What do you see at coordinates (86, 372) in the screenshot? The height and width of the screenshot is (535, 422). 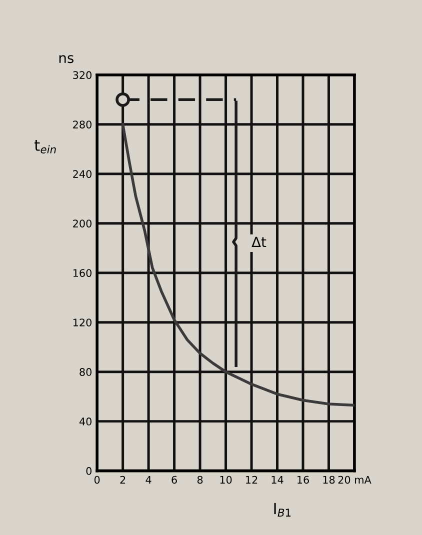 I see `y-tick-label: 80` at bounding box center [86, 372].